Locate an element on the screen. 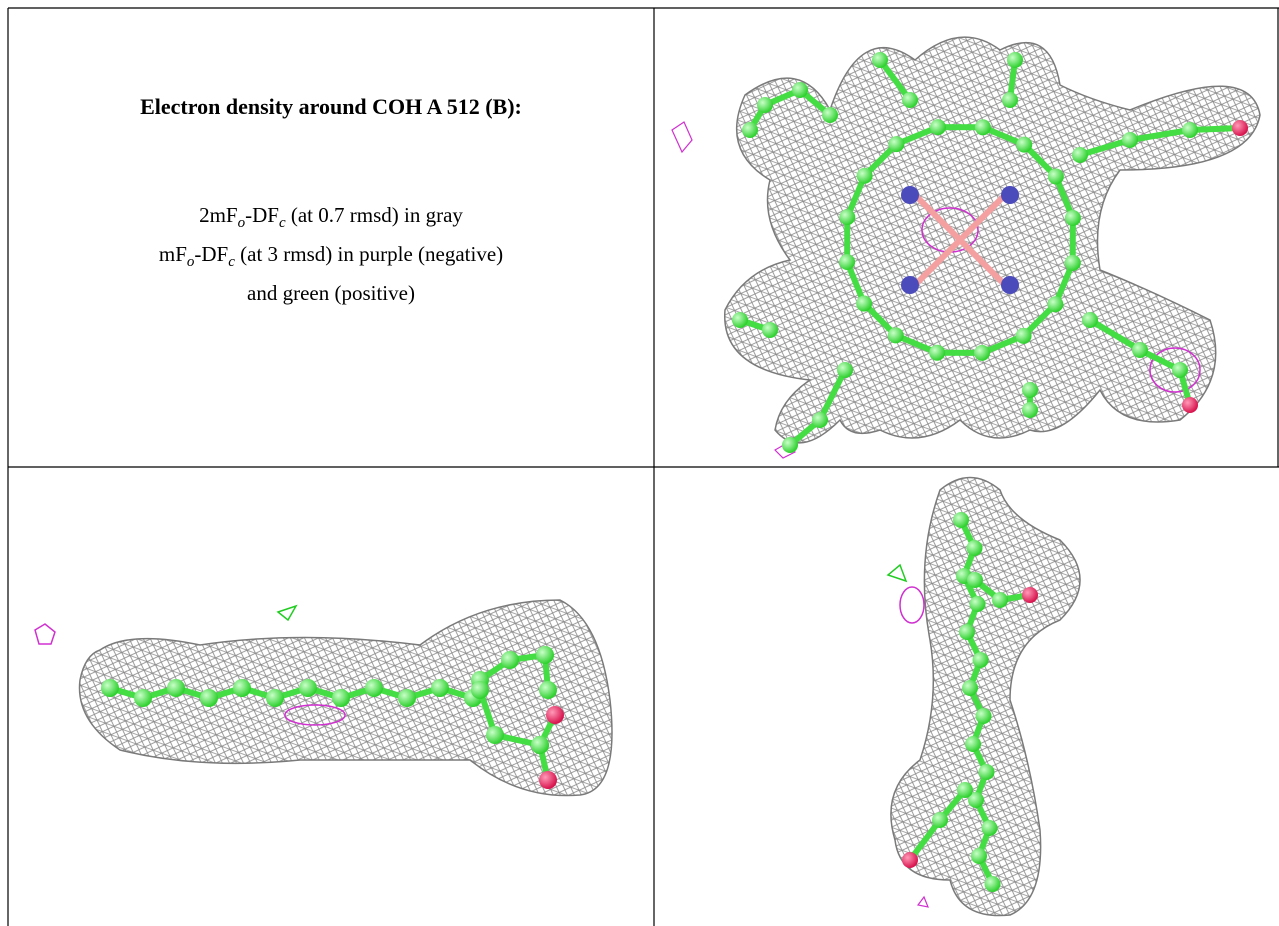 Image resolution: width=1279 pixels, height=926 pixels. legend-text: and green (positive) is located at coordinates (331, 293).